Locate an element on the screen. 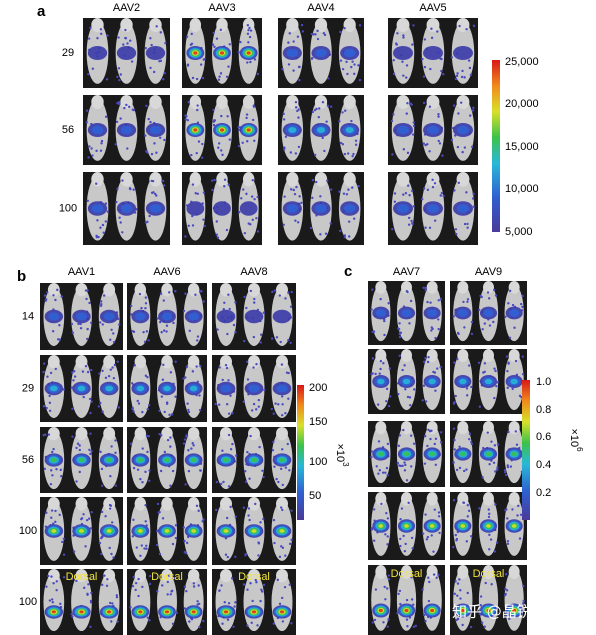 This screenshot has width=596, height=635. signal is located at coordinates (54, 531).